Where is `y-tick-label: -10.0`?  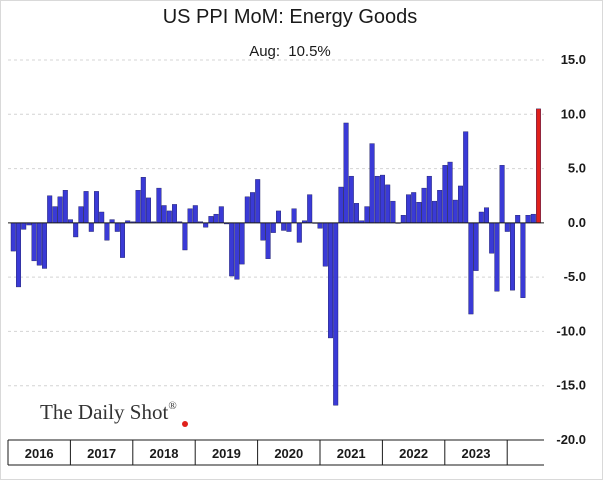 y-tick-label: -10.0 is located at coordinates (571, 330).